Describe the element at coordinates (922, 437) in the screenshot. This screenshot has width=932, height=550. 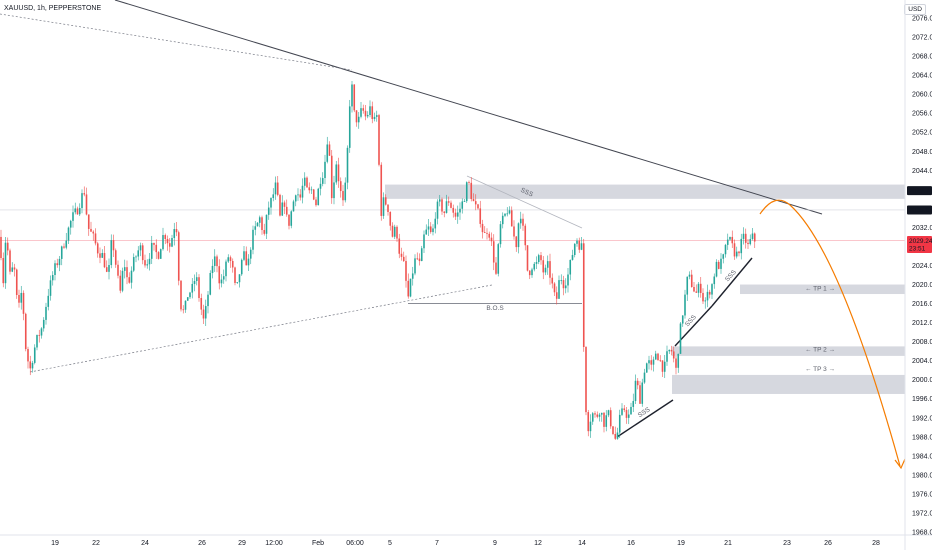
I see `y-tick-label: 1988.00` at that location.